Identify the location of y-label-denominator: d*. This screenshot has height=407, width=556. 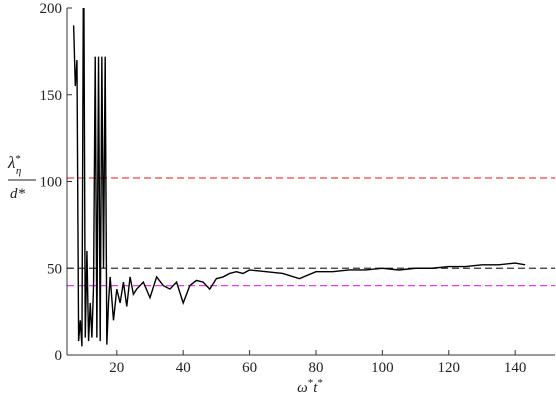
(18, 194).